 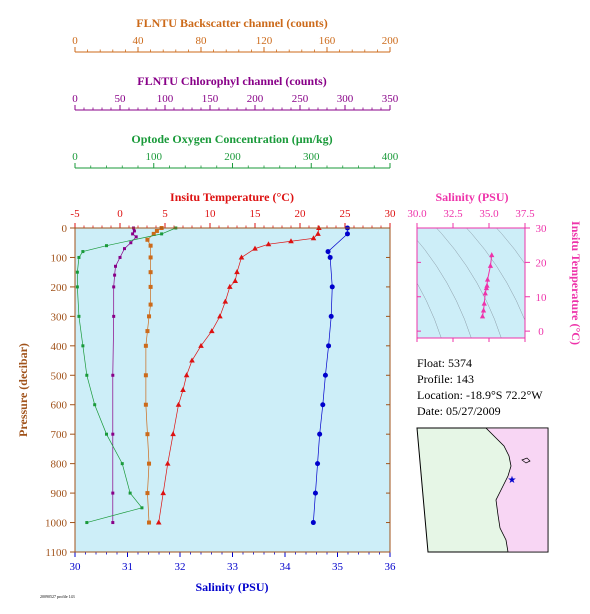 I want to click on footer-note: 20090527 profile 143, so click(x=57, y=596).